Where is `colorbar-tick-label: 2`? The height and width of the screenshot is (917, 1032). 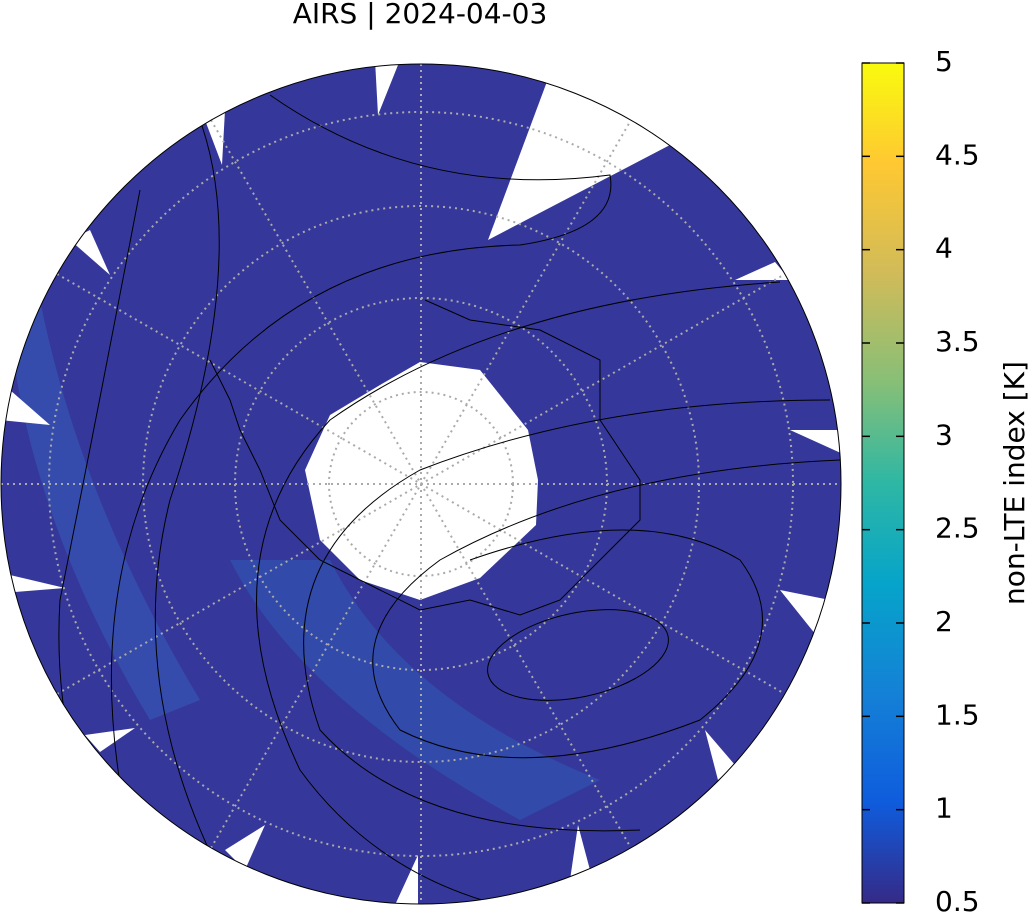 colorbar-tick-label: 2 is located at coordinates (944, 621).